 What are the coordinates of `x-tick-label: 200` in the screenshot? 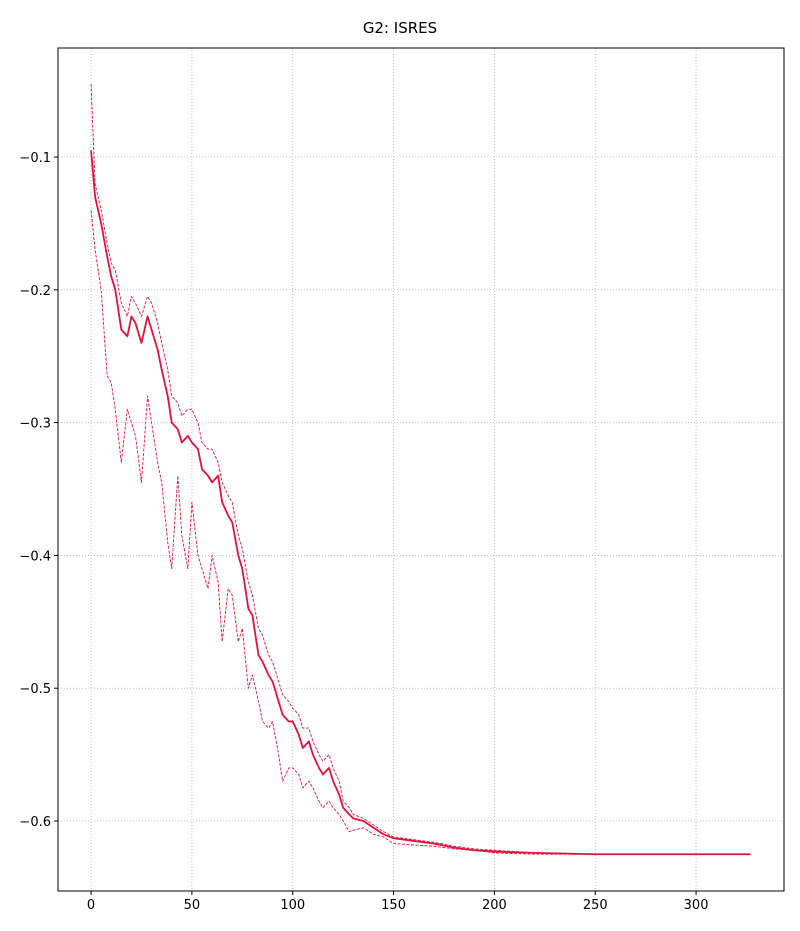 It's located at (494, 905).